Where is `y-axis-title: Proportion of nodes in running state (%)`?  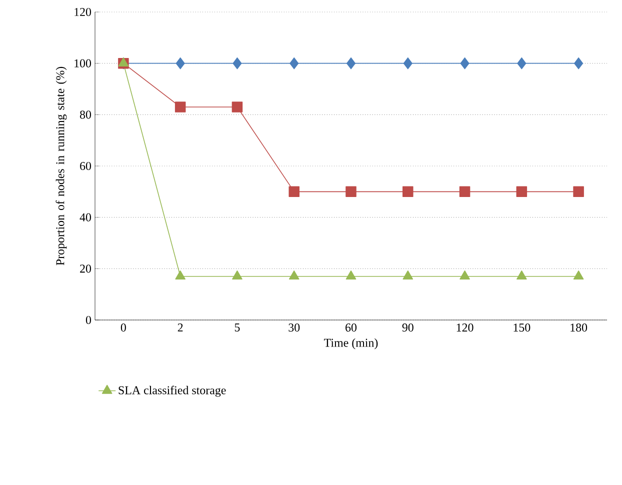
y-axis-title: Proportion of nodes in running state (%) is located at coordinates (61, 166).